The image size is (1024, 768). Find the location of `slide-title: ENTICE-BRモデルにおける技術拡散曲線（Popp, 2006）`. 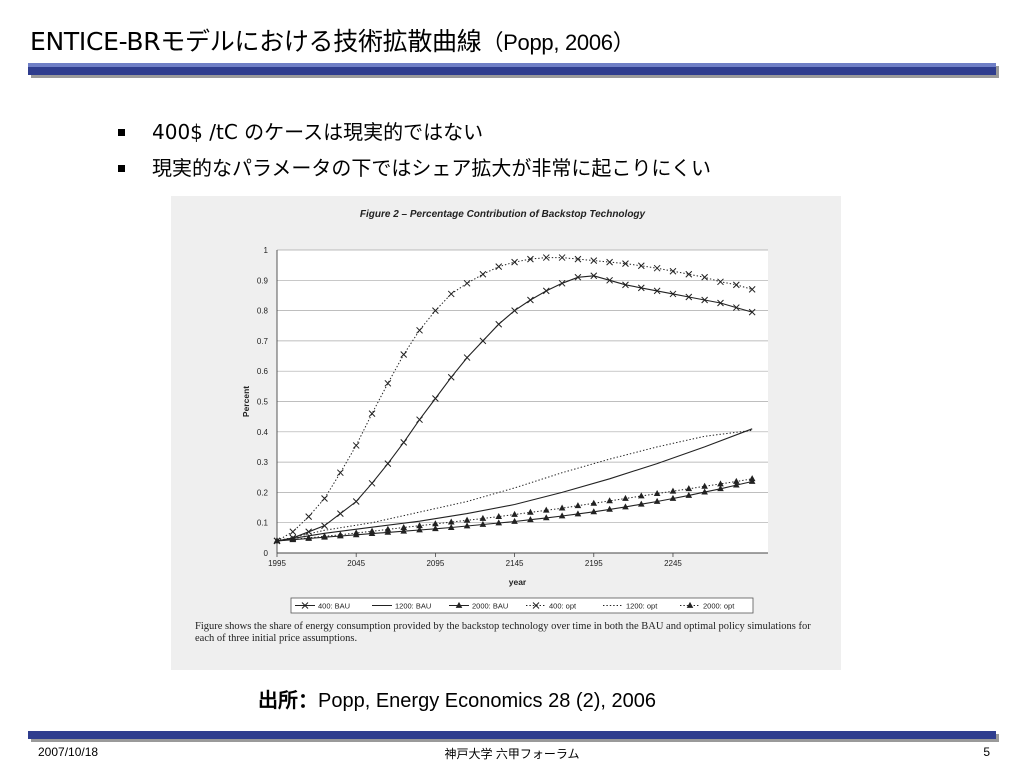

slide-title: ENTICE-BRモデルにおける技術拡散曲線（Popp, 2006） is located at coordinates (332, 40).